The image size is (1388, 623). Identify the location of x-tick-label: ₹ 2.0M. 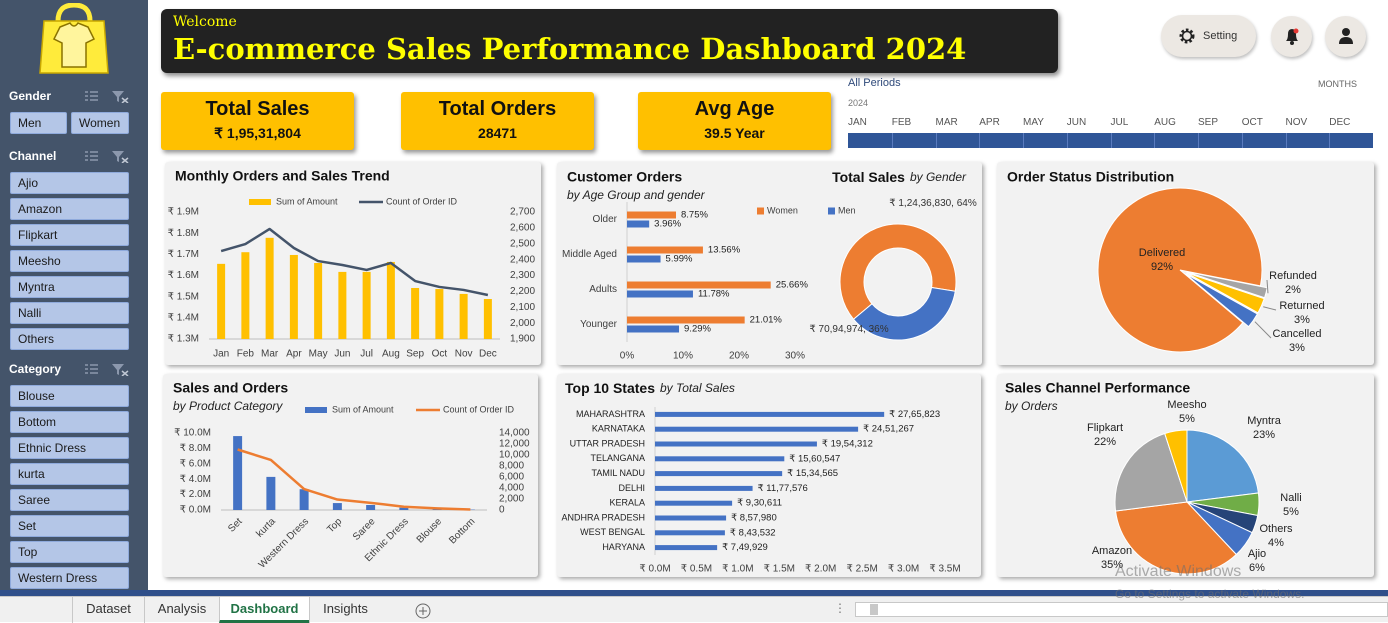
(820, 569).